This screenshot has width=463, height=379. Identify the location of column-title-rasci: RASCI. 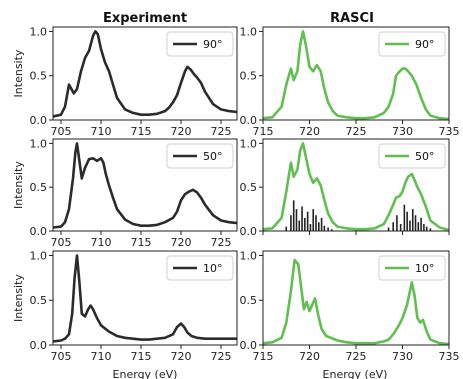
(352, 18).